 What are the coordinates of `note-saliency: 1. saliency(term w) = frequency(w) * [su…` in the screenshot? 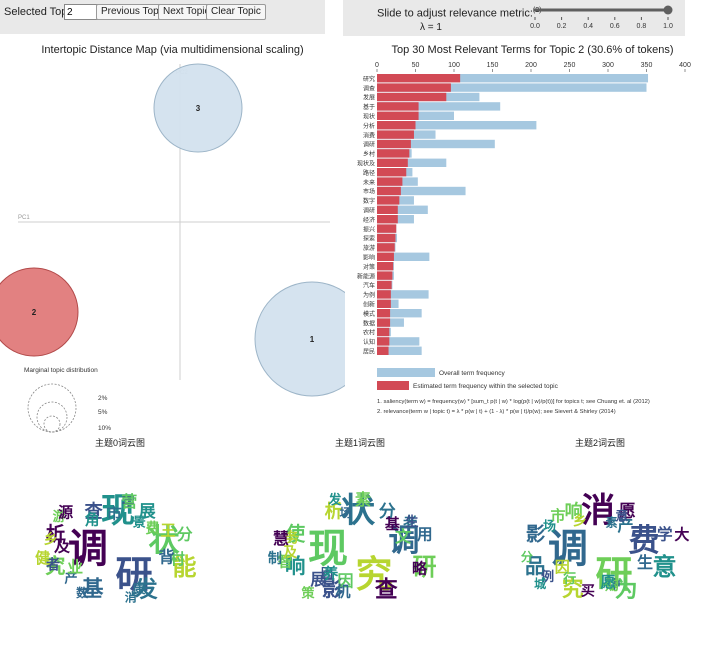 It's located at (513, 402).